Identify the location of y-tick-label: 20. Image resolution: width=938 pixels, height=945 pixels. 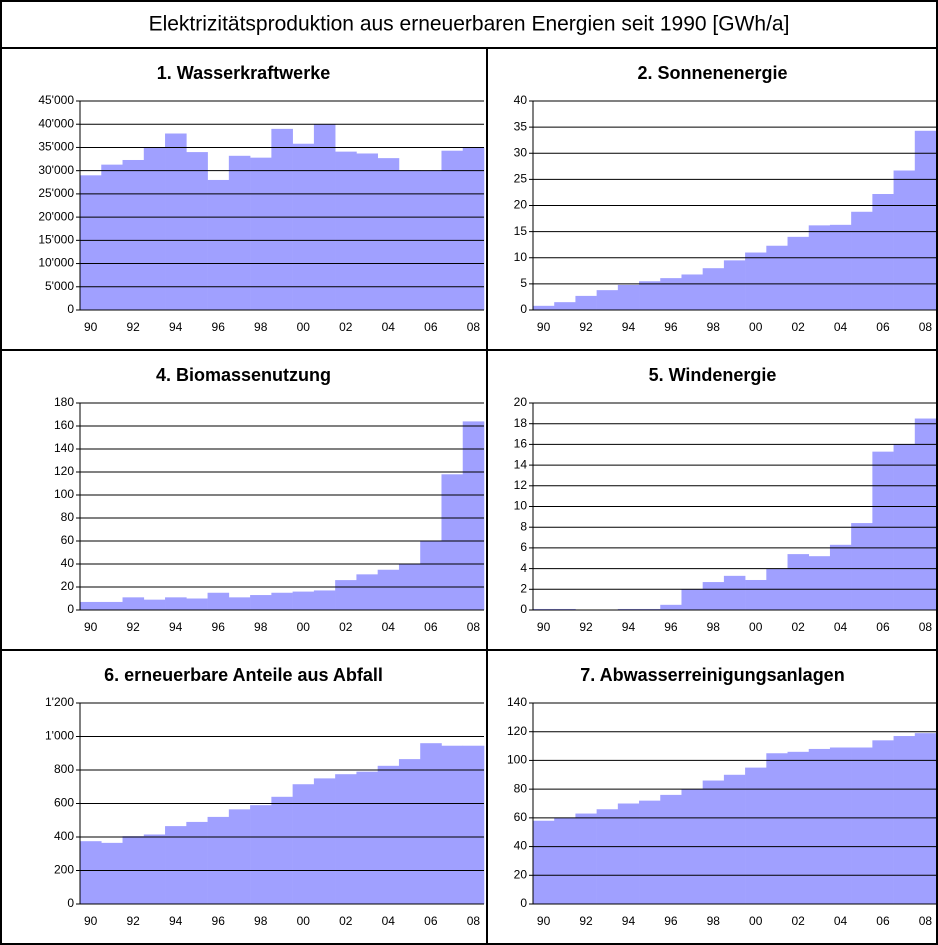
(521, 402).